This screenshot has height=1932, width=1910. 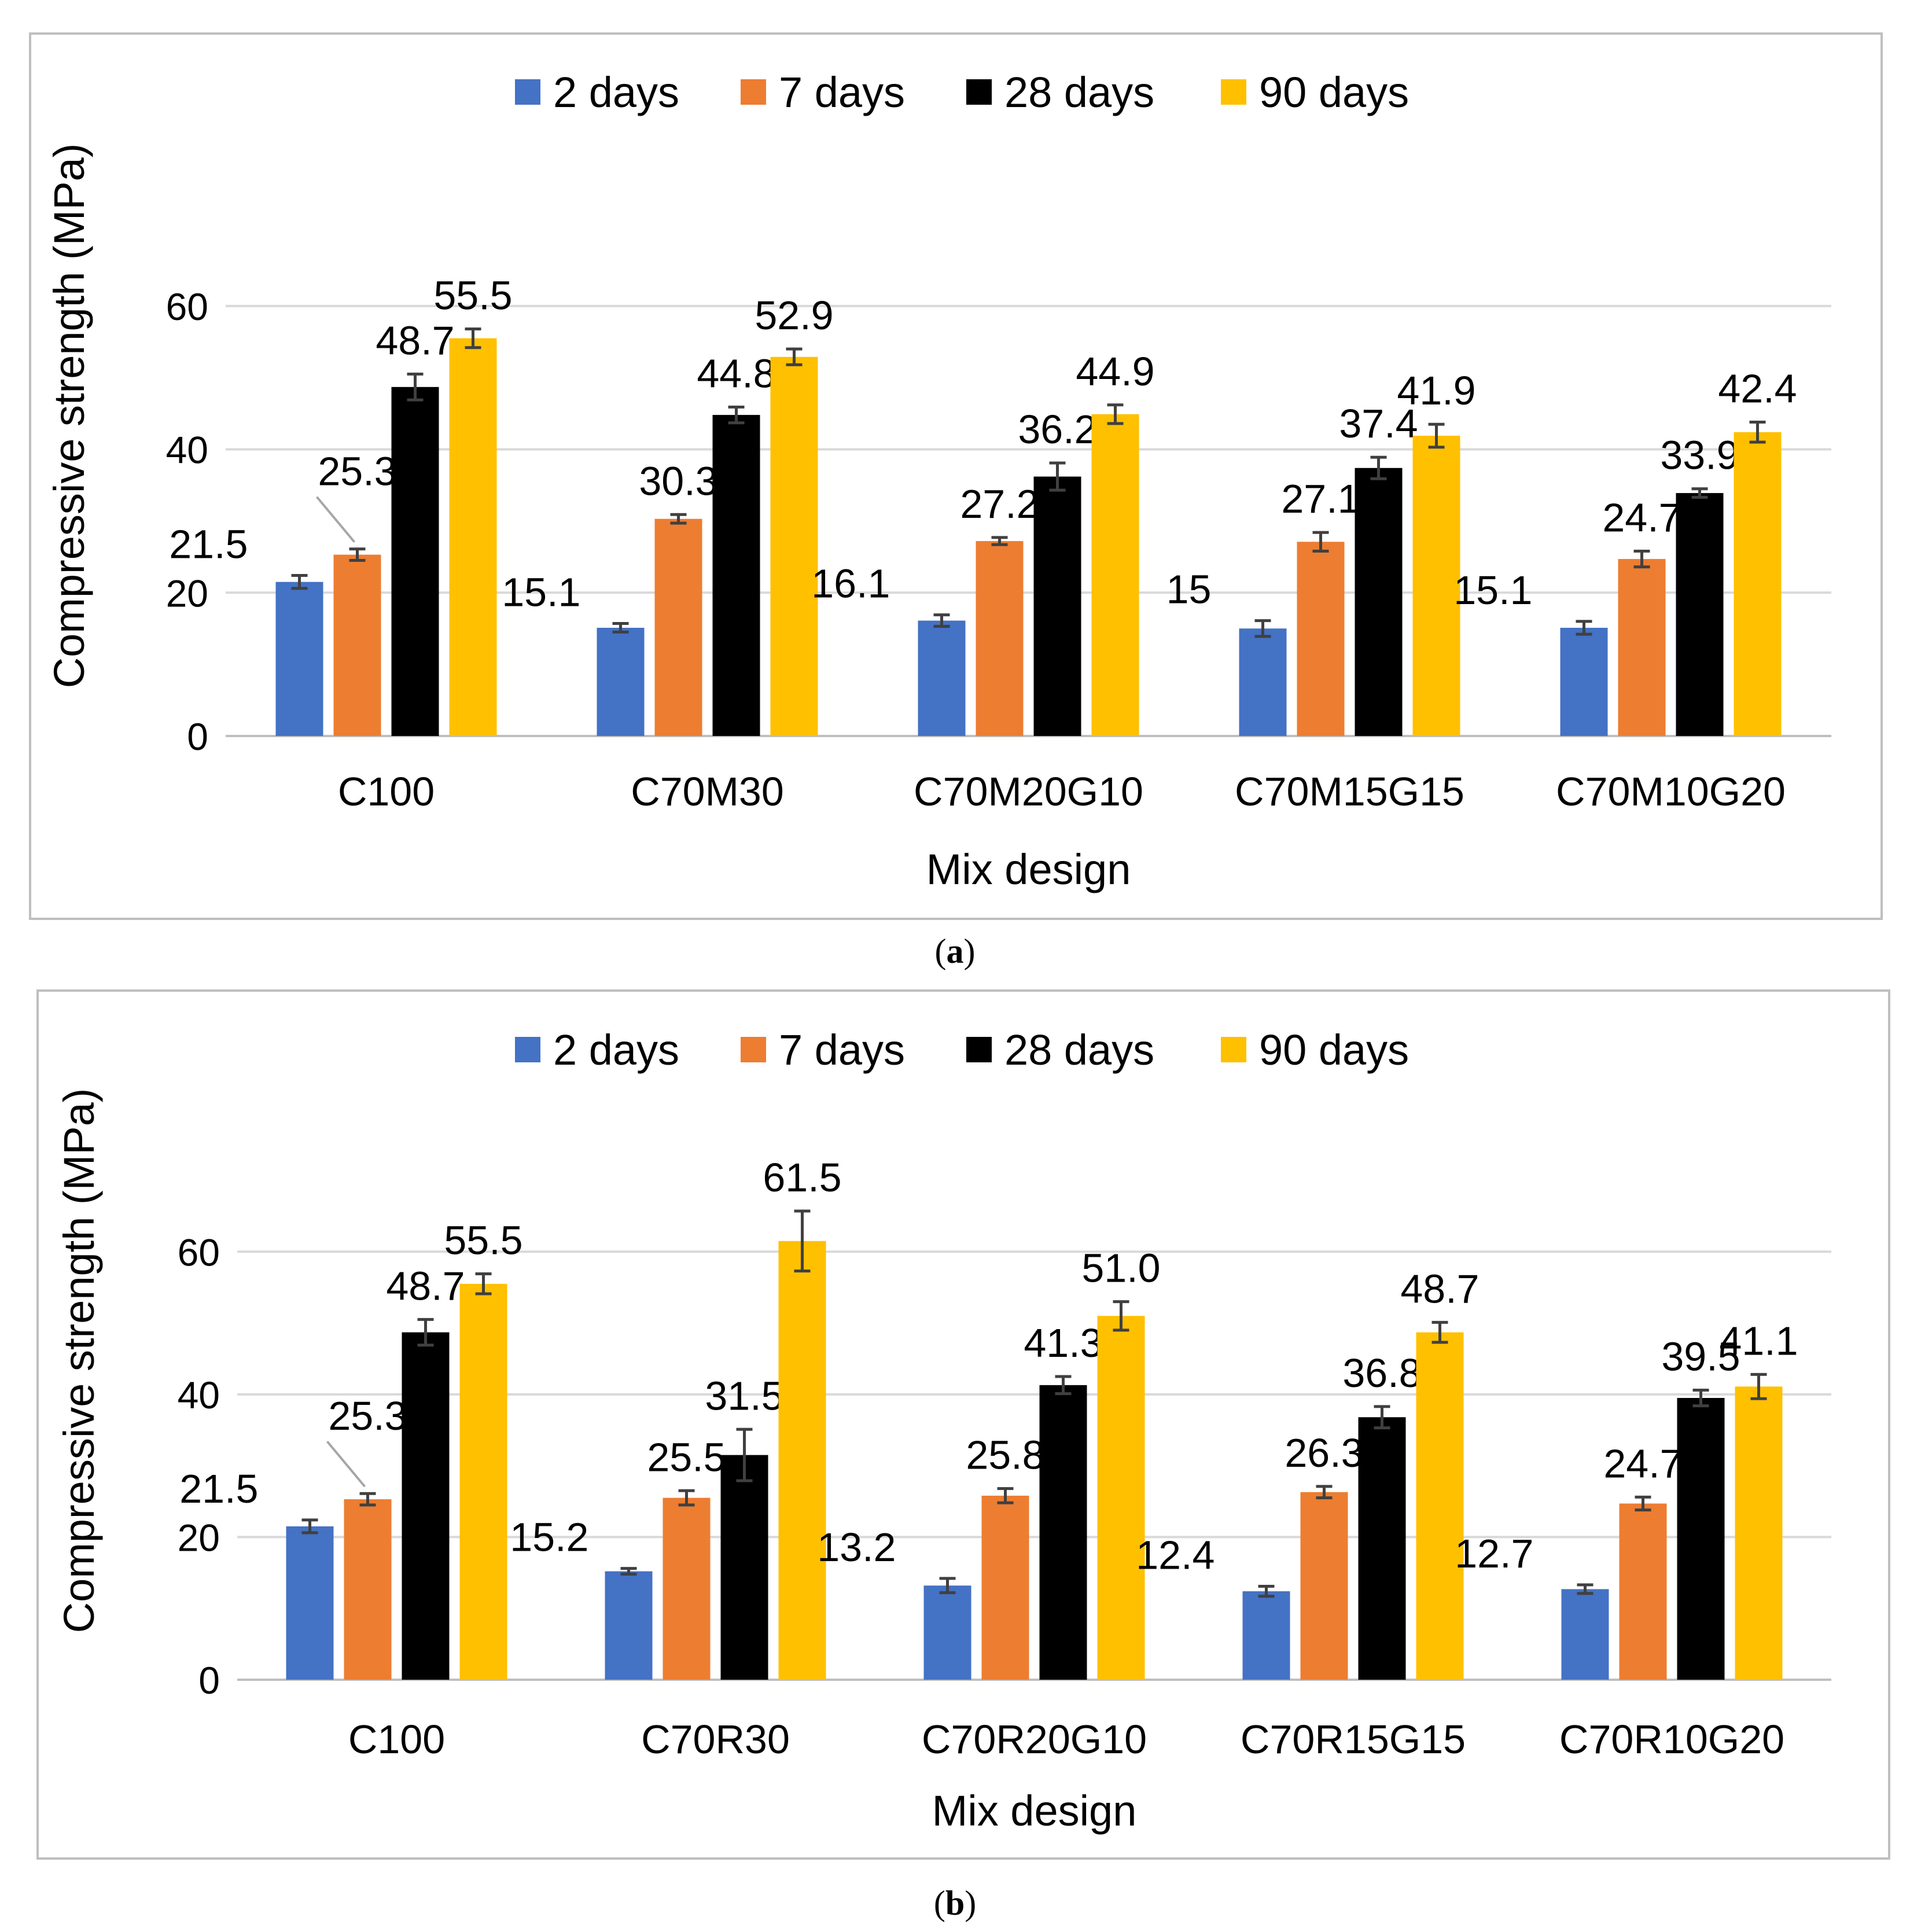 I want to click on data-label: 36.2, so click(x=1057, y=429).